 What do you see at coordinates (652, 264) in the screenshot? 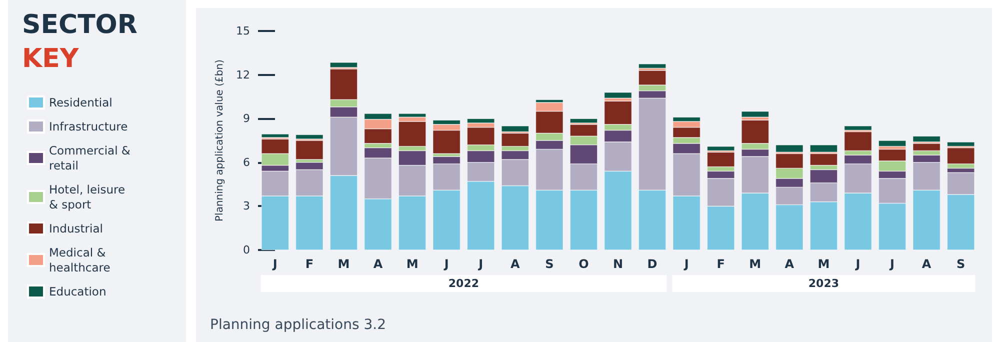
I see `x-tick-label: D` at bounding box center [652, 264].